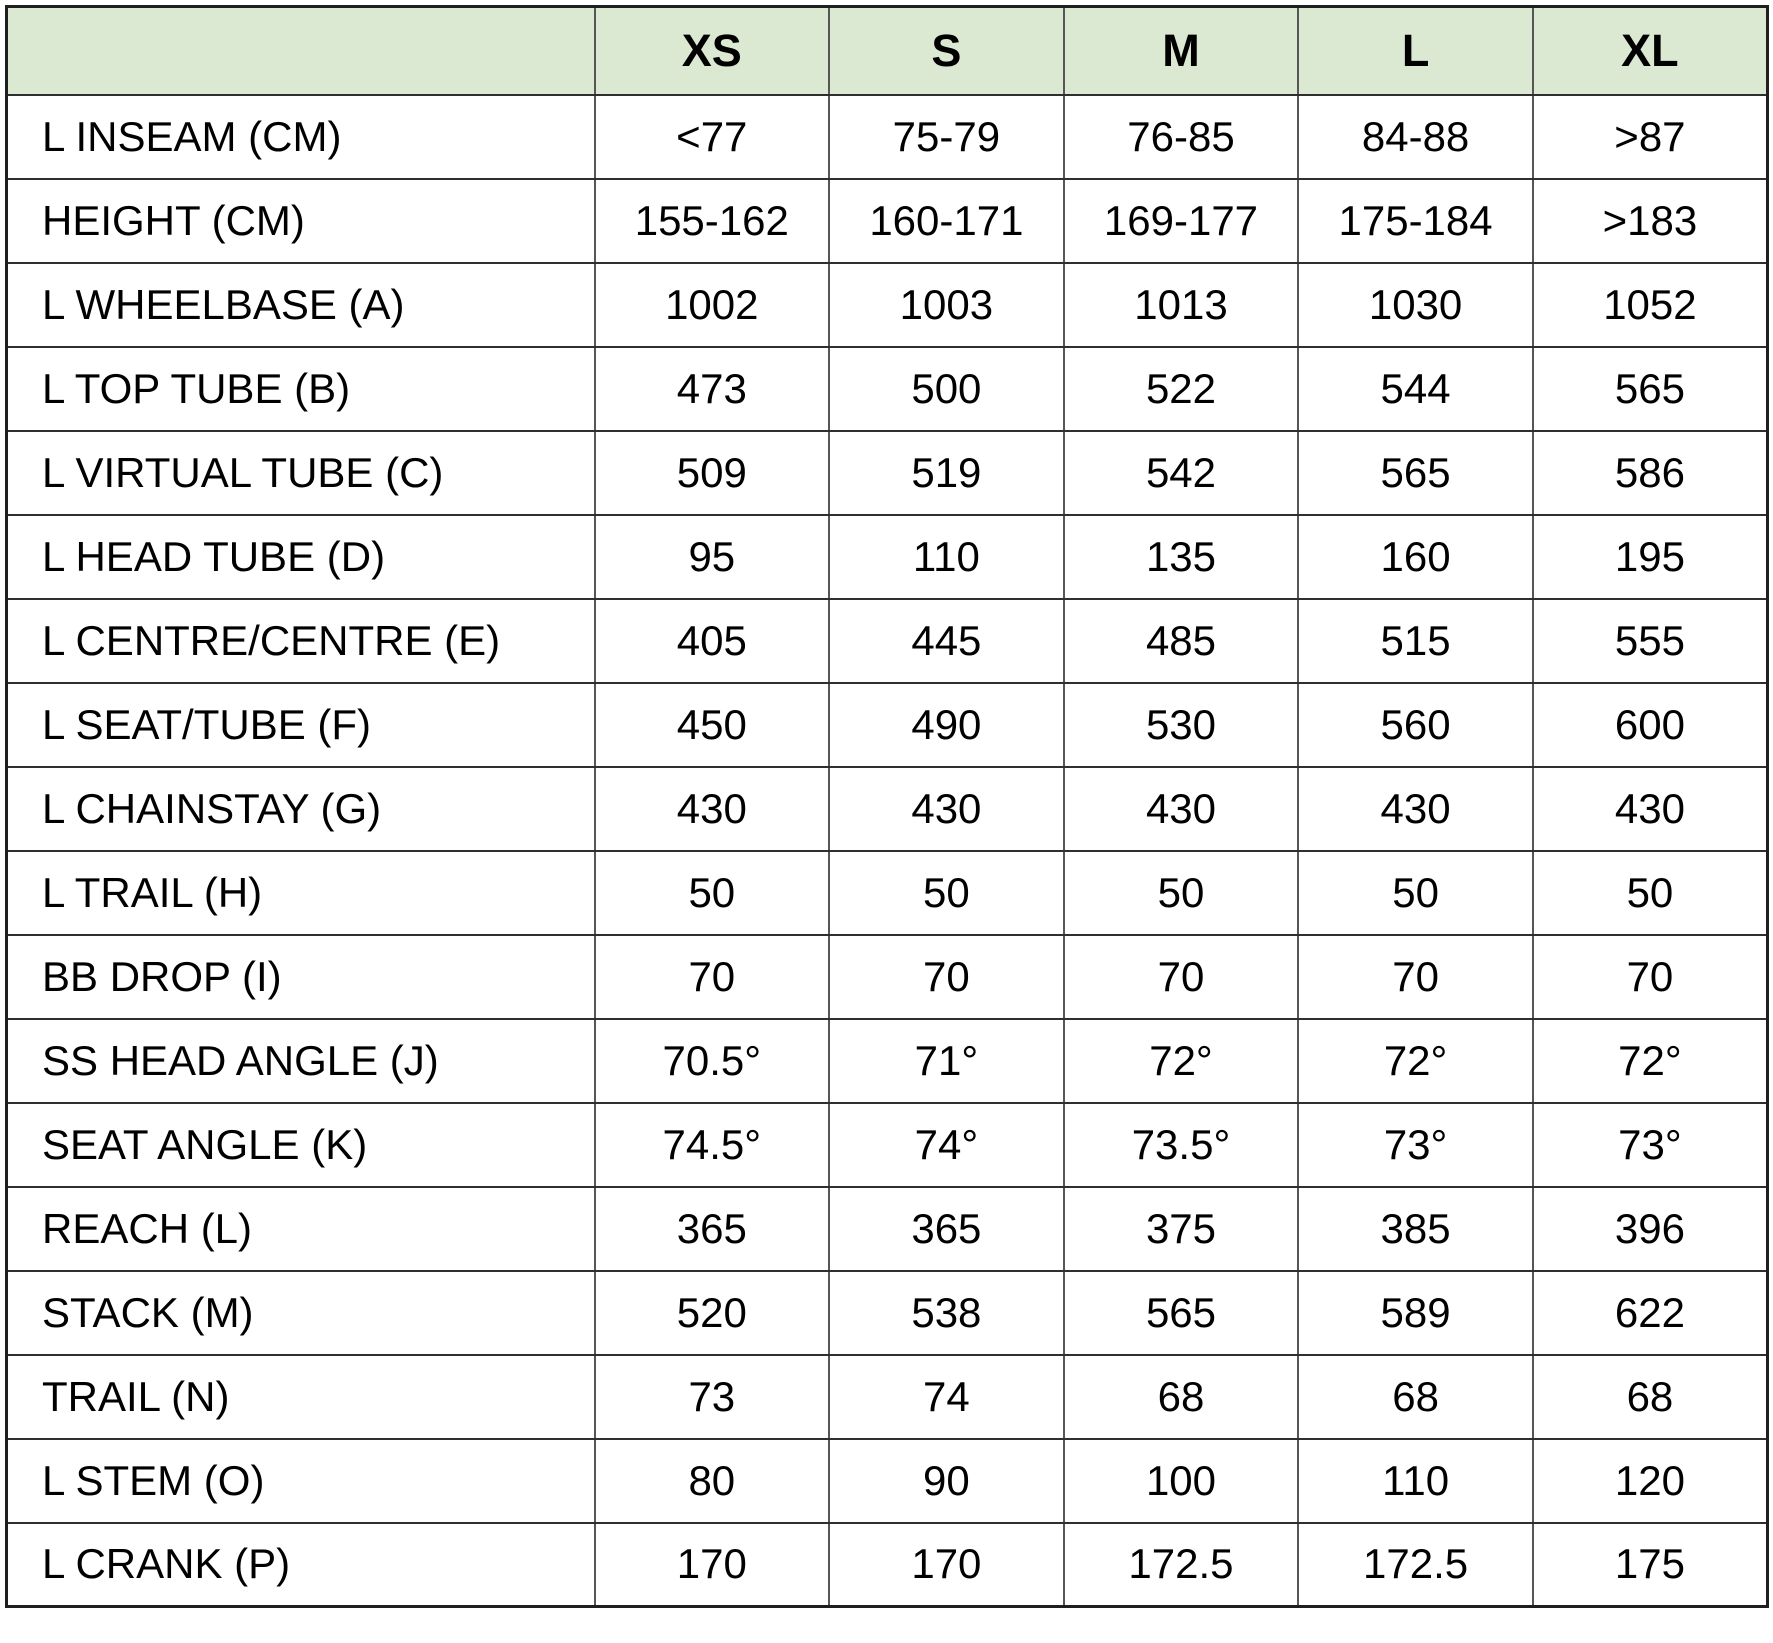 The image size is (1773, 1643). Describe the element at coordinates (1181, 220) in the screenshot. I see `cell-value: 169-177` at that location.